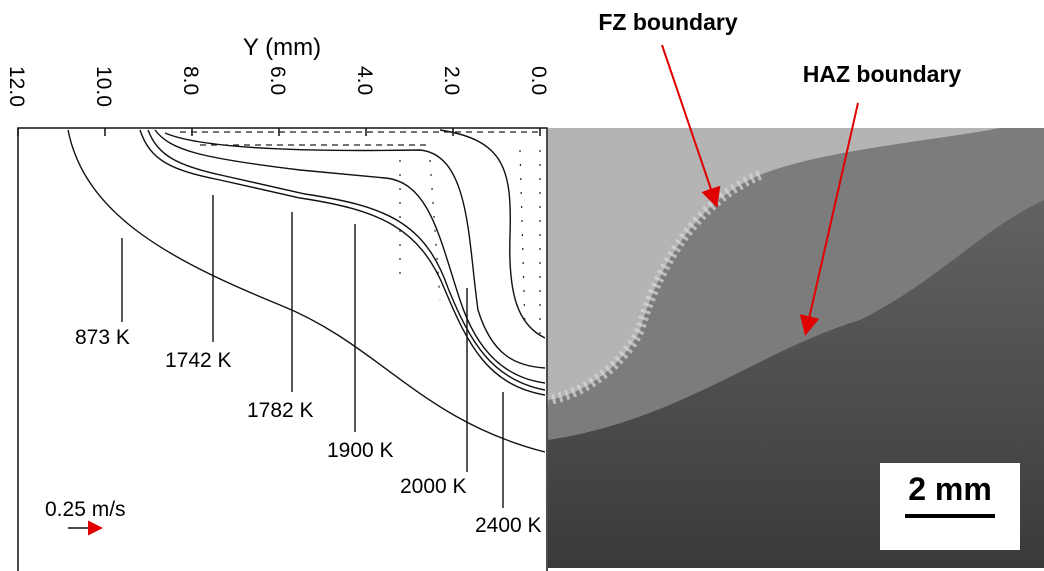  I want to click on velocity-scale-label: 0.25 m/s, so click(85, 509).